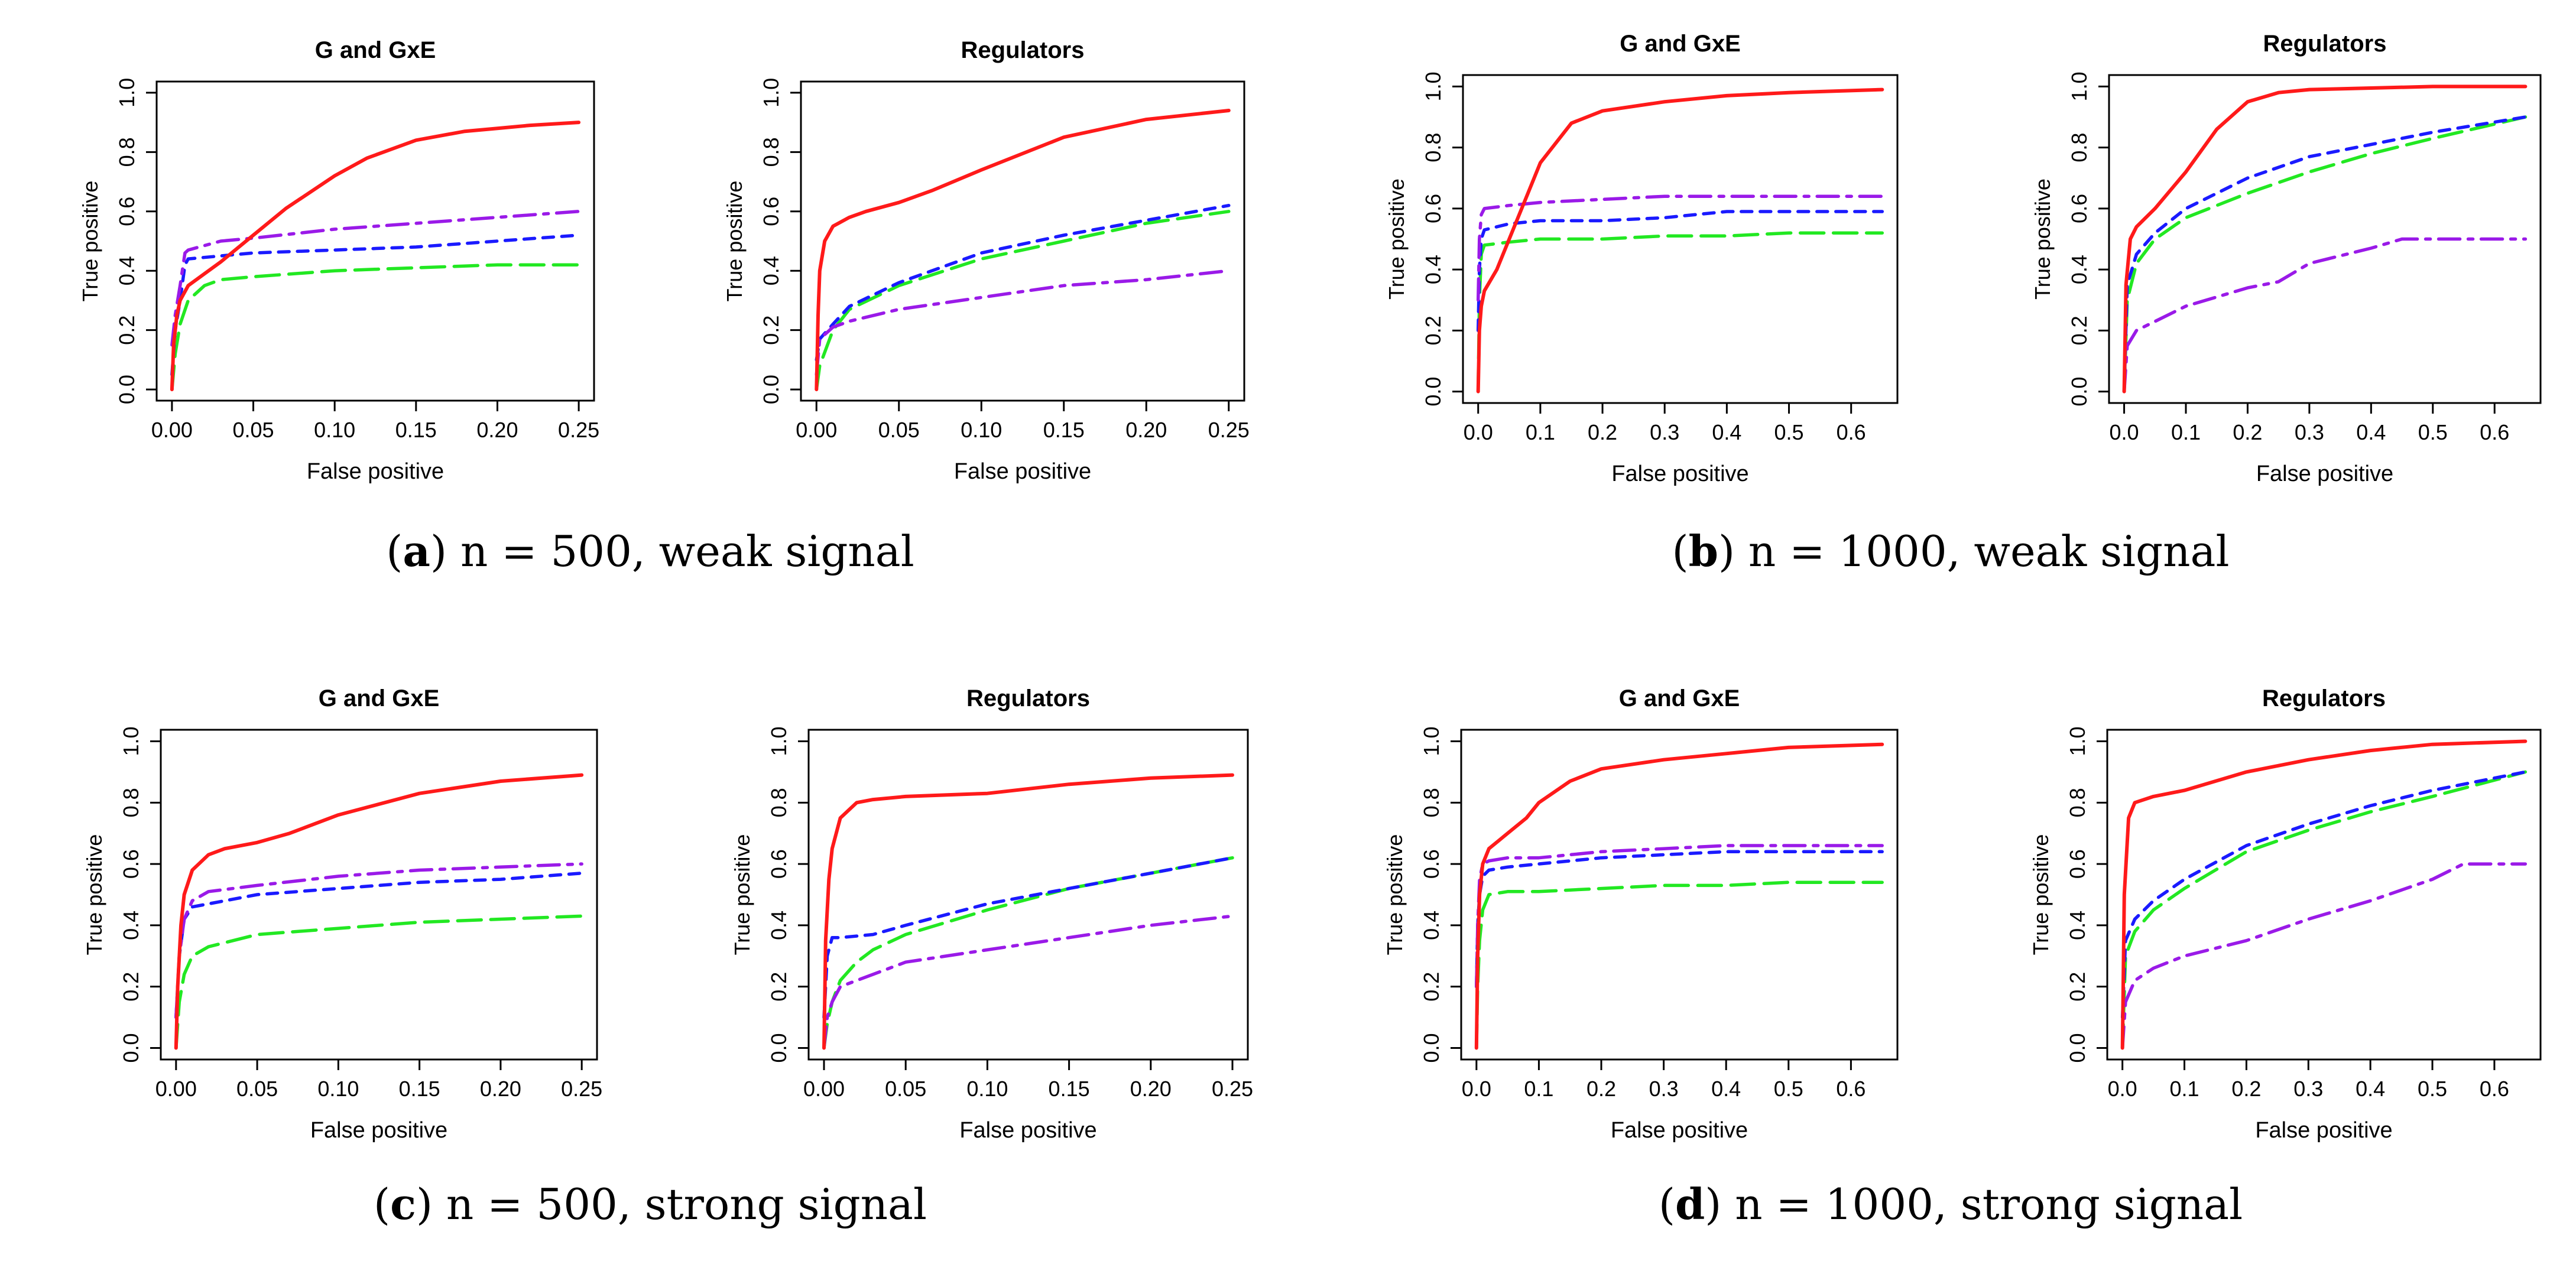  I want to click on caption-c-text: n = 500, strong signal, so click(686, 1204).